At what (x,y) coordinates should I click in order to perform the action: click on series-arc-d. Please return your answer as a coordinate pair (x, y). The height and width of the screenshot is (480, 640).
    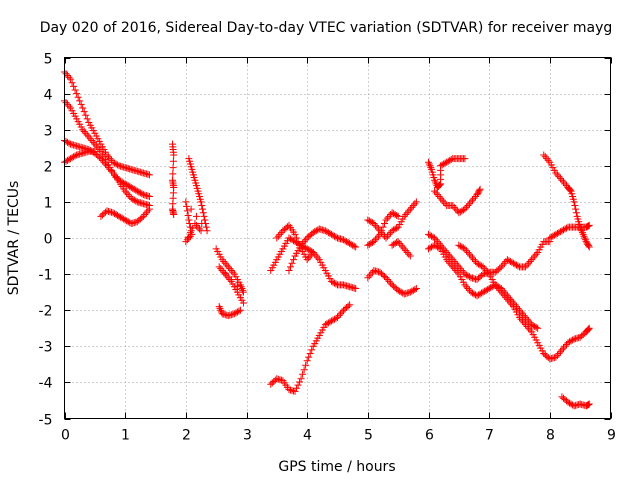
    Looking at the image, I should click on (80, 156).